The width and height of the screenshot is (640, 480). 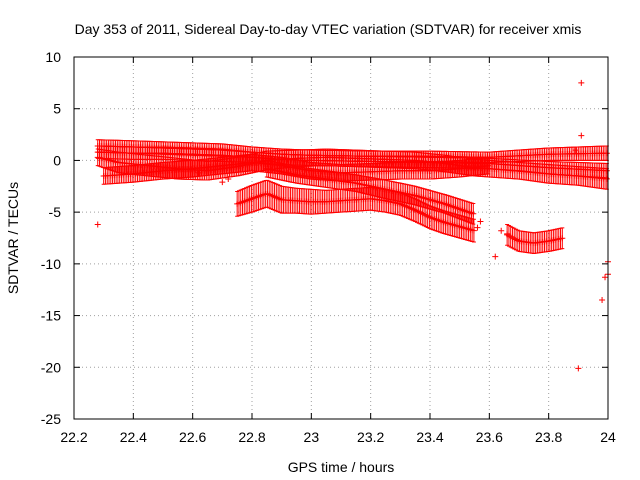 I want to click on y-tick-label: 5, so click(x=57, y=109).